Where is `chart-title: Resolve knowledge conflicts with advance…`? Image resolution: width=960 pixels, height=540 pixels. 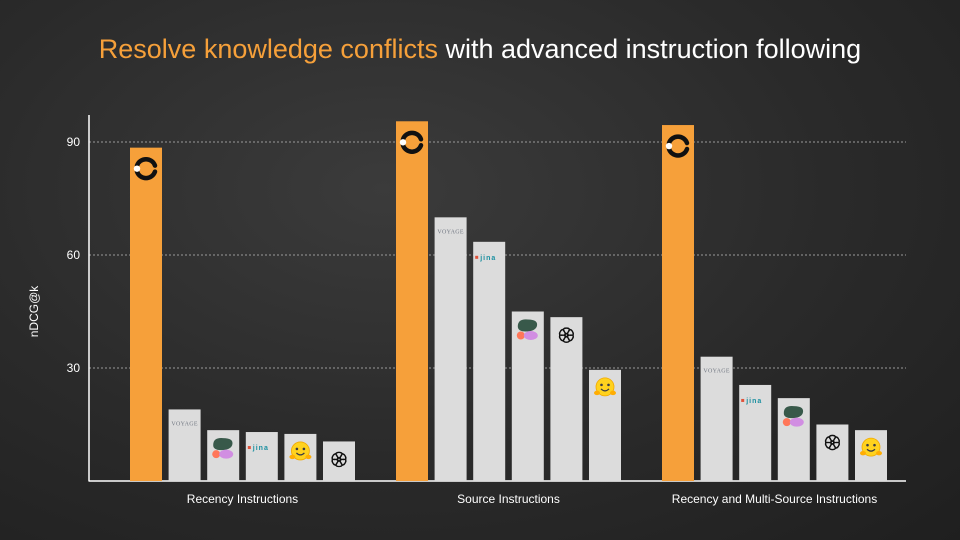
chart-title: Resolve knowledge conflicts with advance… is located at coordinates (480, 49).